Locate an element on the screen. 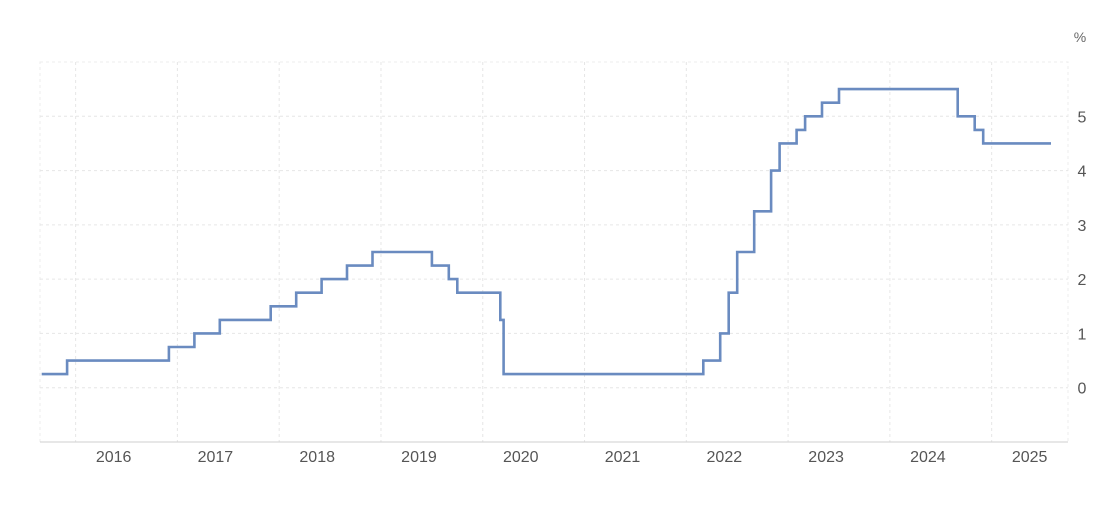 The width and height of the screenshot is (1116, 515). x-tick-label: 2021 is located at coordinates (623, 457).